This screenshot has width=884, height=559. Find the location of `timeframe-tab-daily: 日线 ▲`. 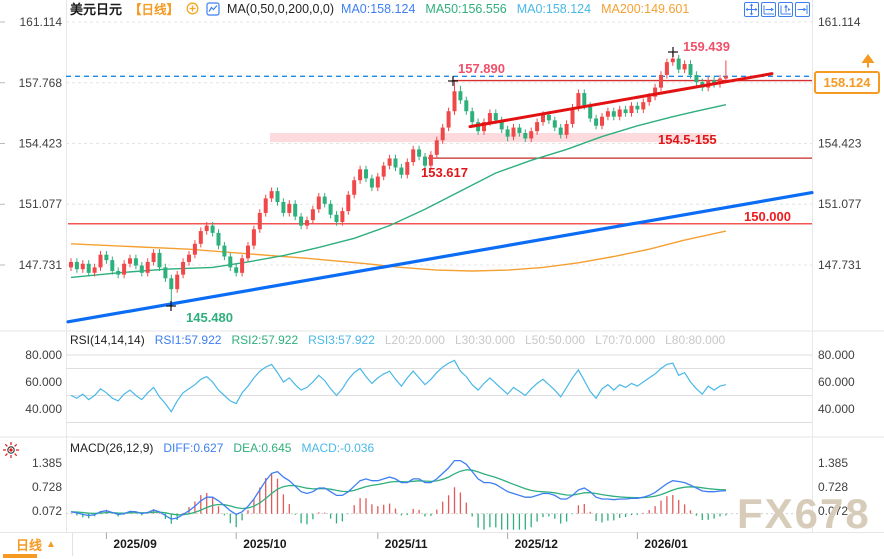

timeframe-tab-daily: 日线 ▲ is located at coordinates (36, 544).